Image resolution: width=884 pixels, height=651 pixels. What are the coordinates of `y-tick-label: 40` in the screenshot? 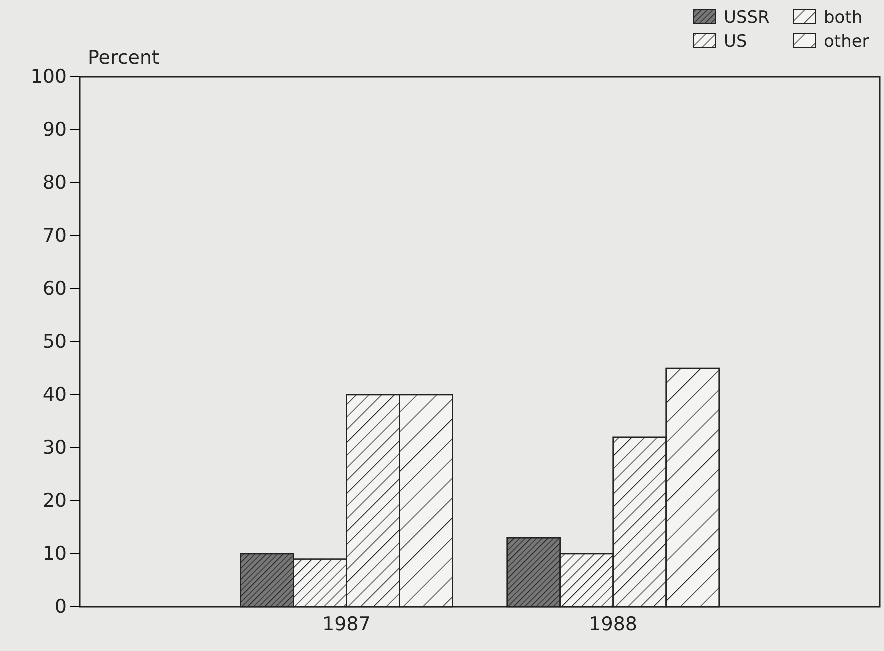 It's located at (54, 395).